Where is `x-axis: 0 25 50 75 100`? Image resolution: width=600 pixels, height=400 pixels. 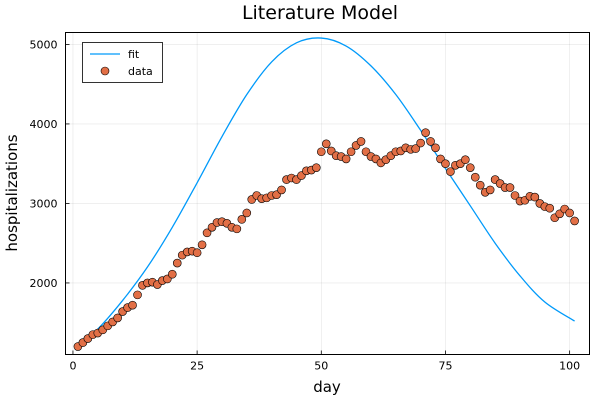
x-axis: 0 25 50 75 100 is located at coordinates (324, 361).